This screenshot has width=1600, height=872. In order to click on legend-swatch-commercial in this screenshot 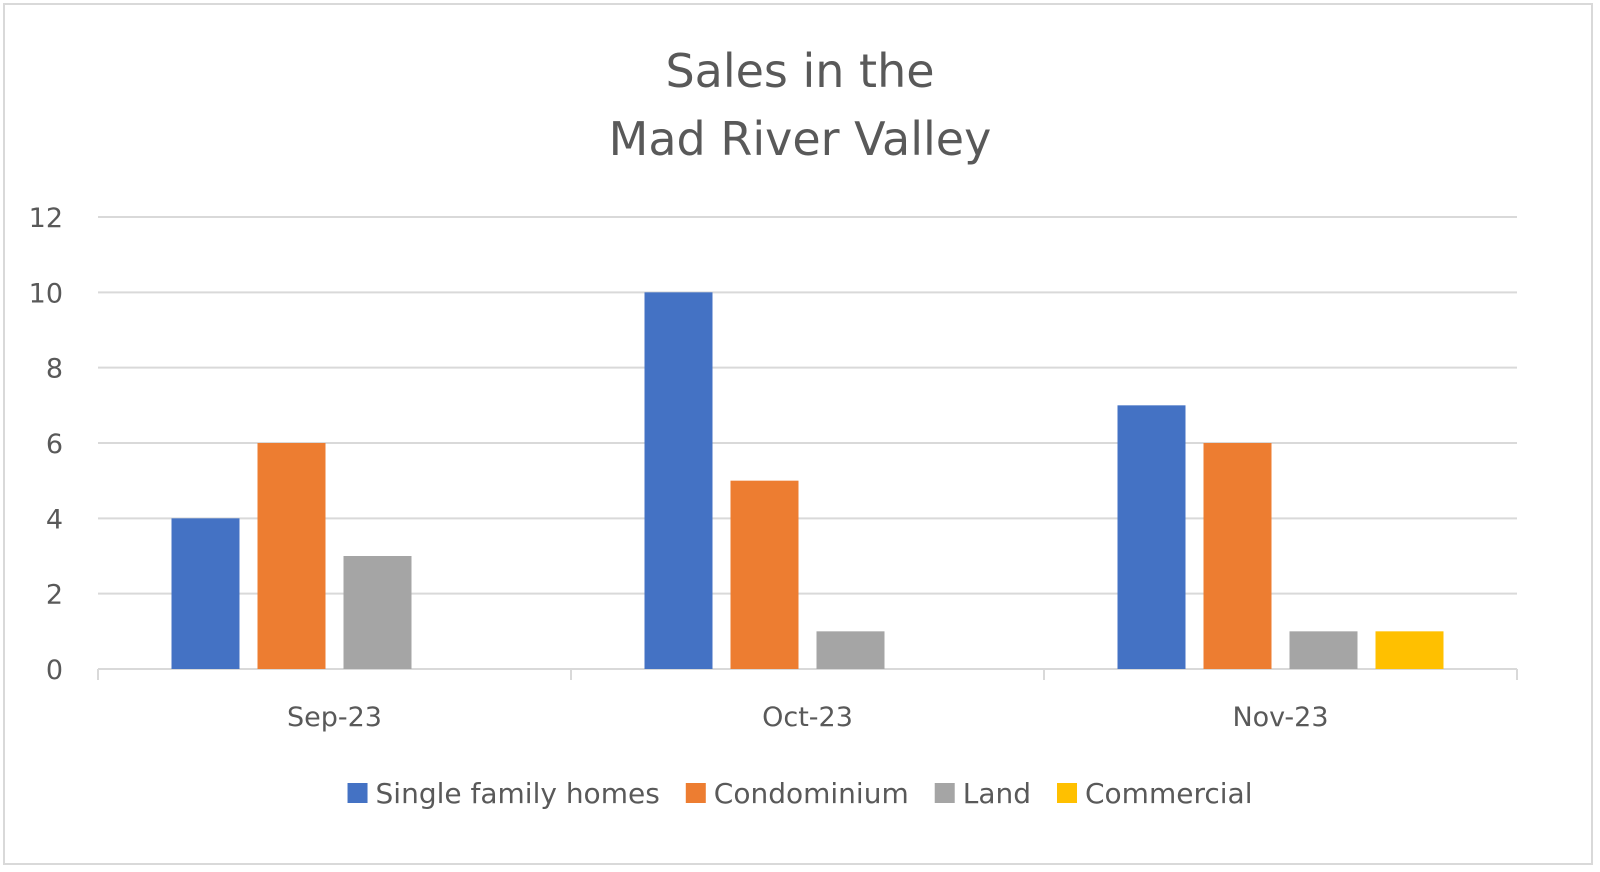, I will do `click(1067, 793)`.